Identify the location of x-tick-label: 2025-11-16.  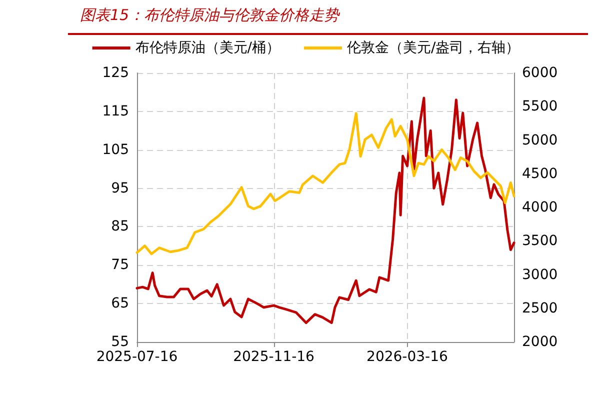
(274, 357).